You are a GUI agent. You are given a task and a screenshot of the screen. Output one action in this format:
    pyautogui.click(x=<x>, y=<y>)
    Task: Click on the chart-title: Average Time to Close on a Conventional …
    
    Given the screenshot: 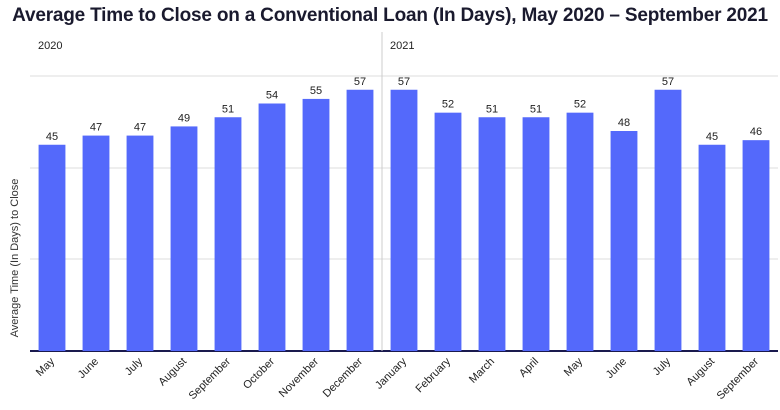 What is the action you would take?
    pyautogui.click(x=390, y=15)
    